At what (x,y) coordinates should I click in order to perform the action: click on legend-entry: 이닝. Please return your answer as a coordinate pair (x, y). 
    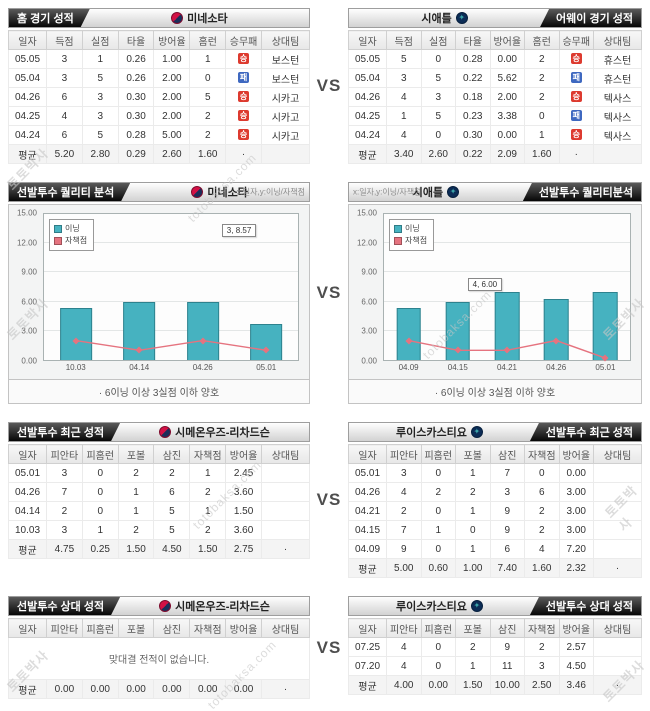
    Looking at the image, I should click on (70, 229).